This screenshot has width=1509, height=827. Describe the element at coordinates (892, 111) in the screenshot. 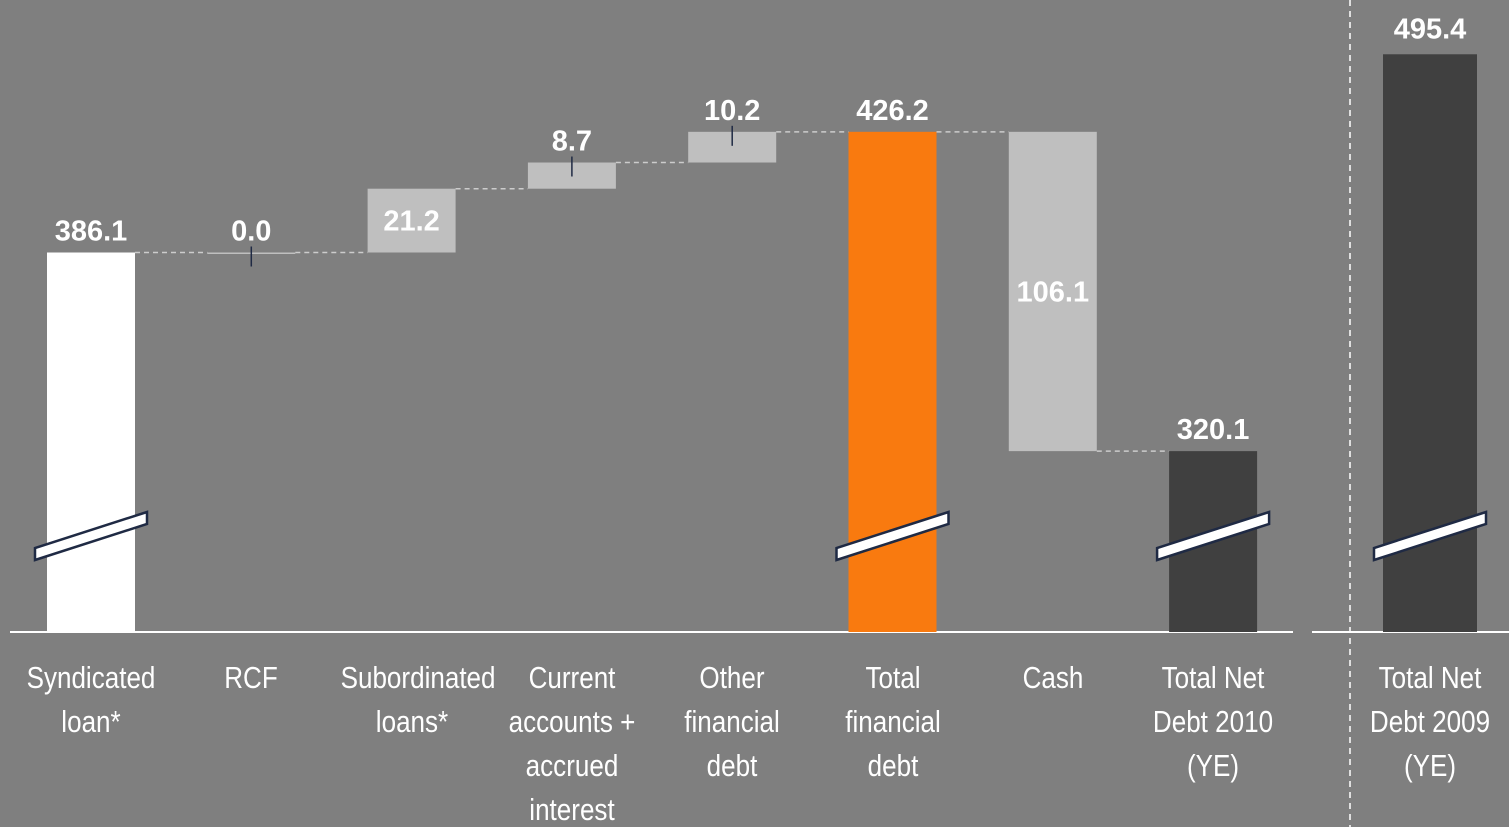

I see `data-label: 426.2` at that location.